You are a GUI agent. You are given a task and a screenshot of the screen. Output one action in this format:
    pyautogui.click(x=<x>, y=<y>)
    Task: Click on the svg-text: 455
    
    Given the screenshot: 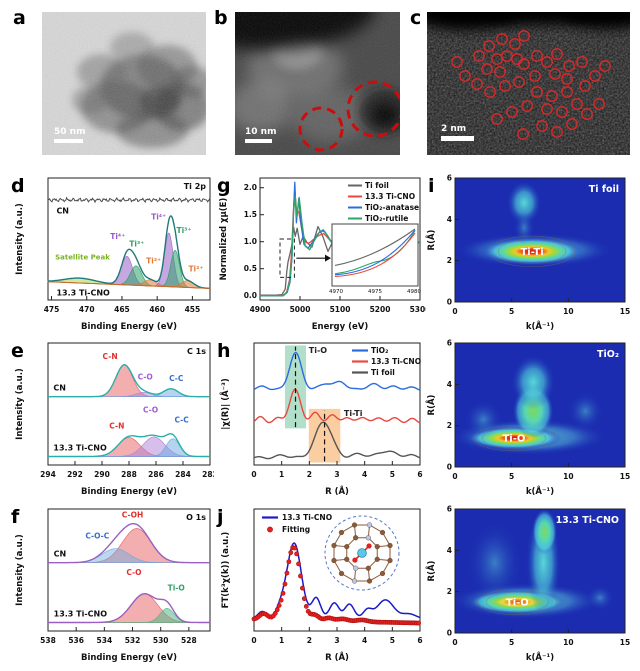 What is the action you would take?
    pyautogui.click(x=193, y=309)
    